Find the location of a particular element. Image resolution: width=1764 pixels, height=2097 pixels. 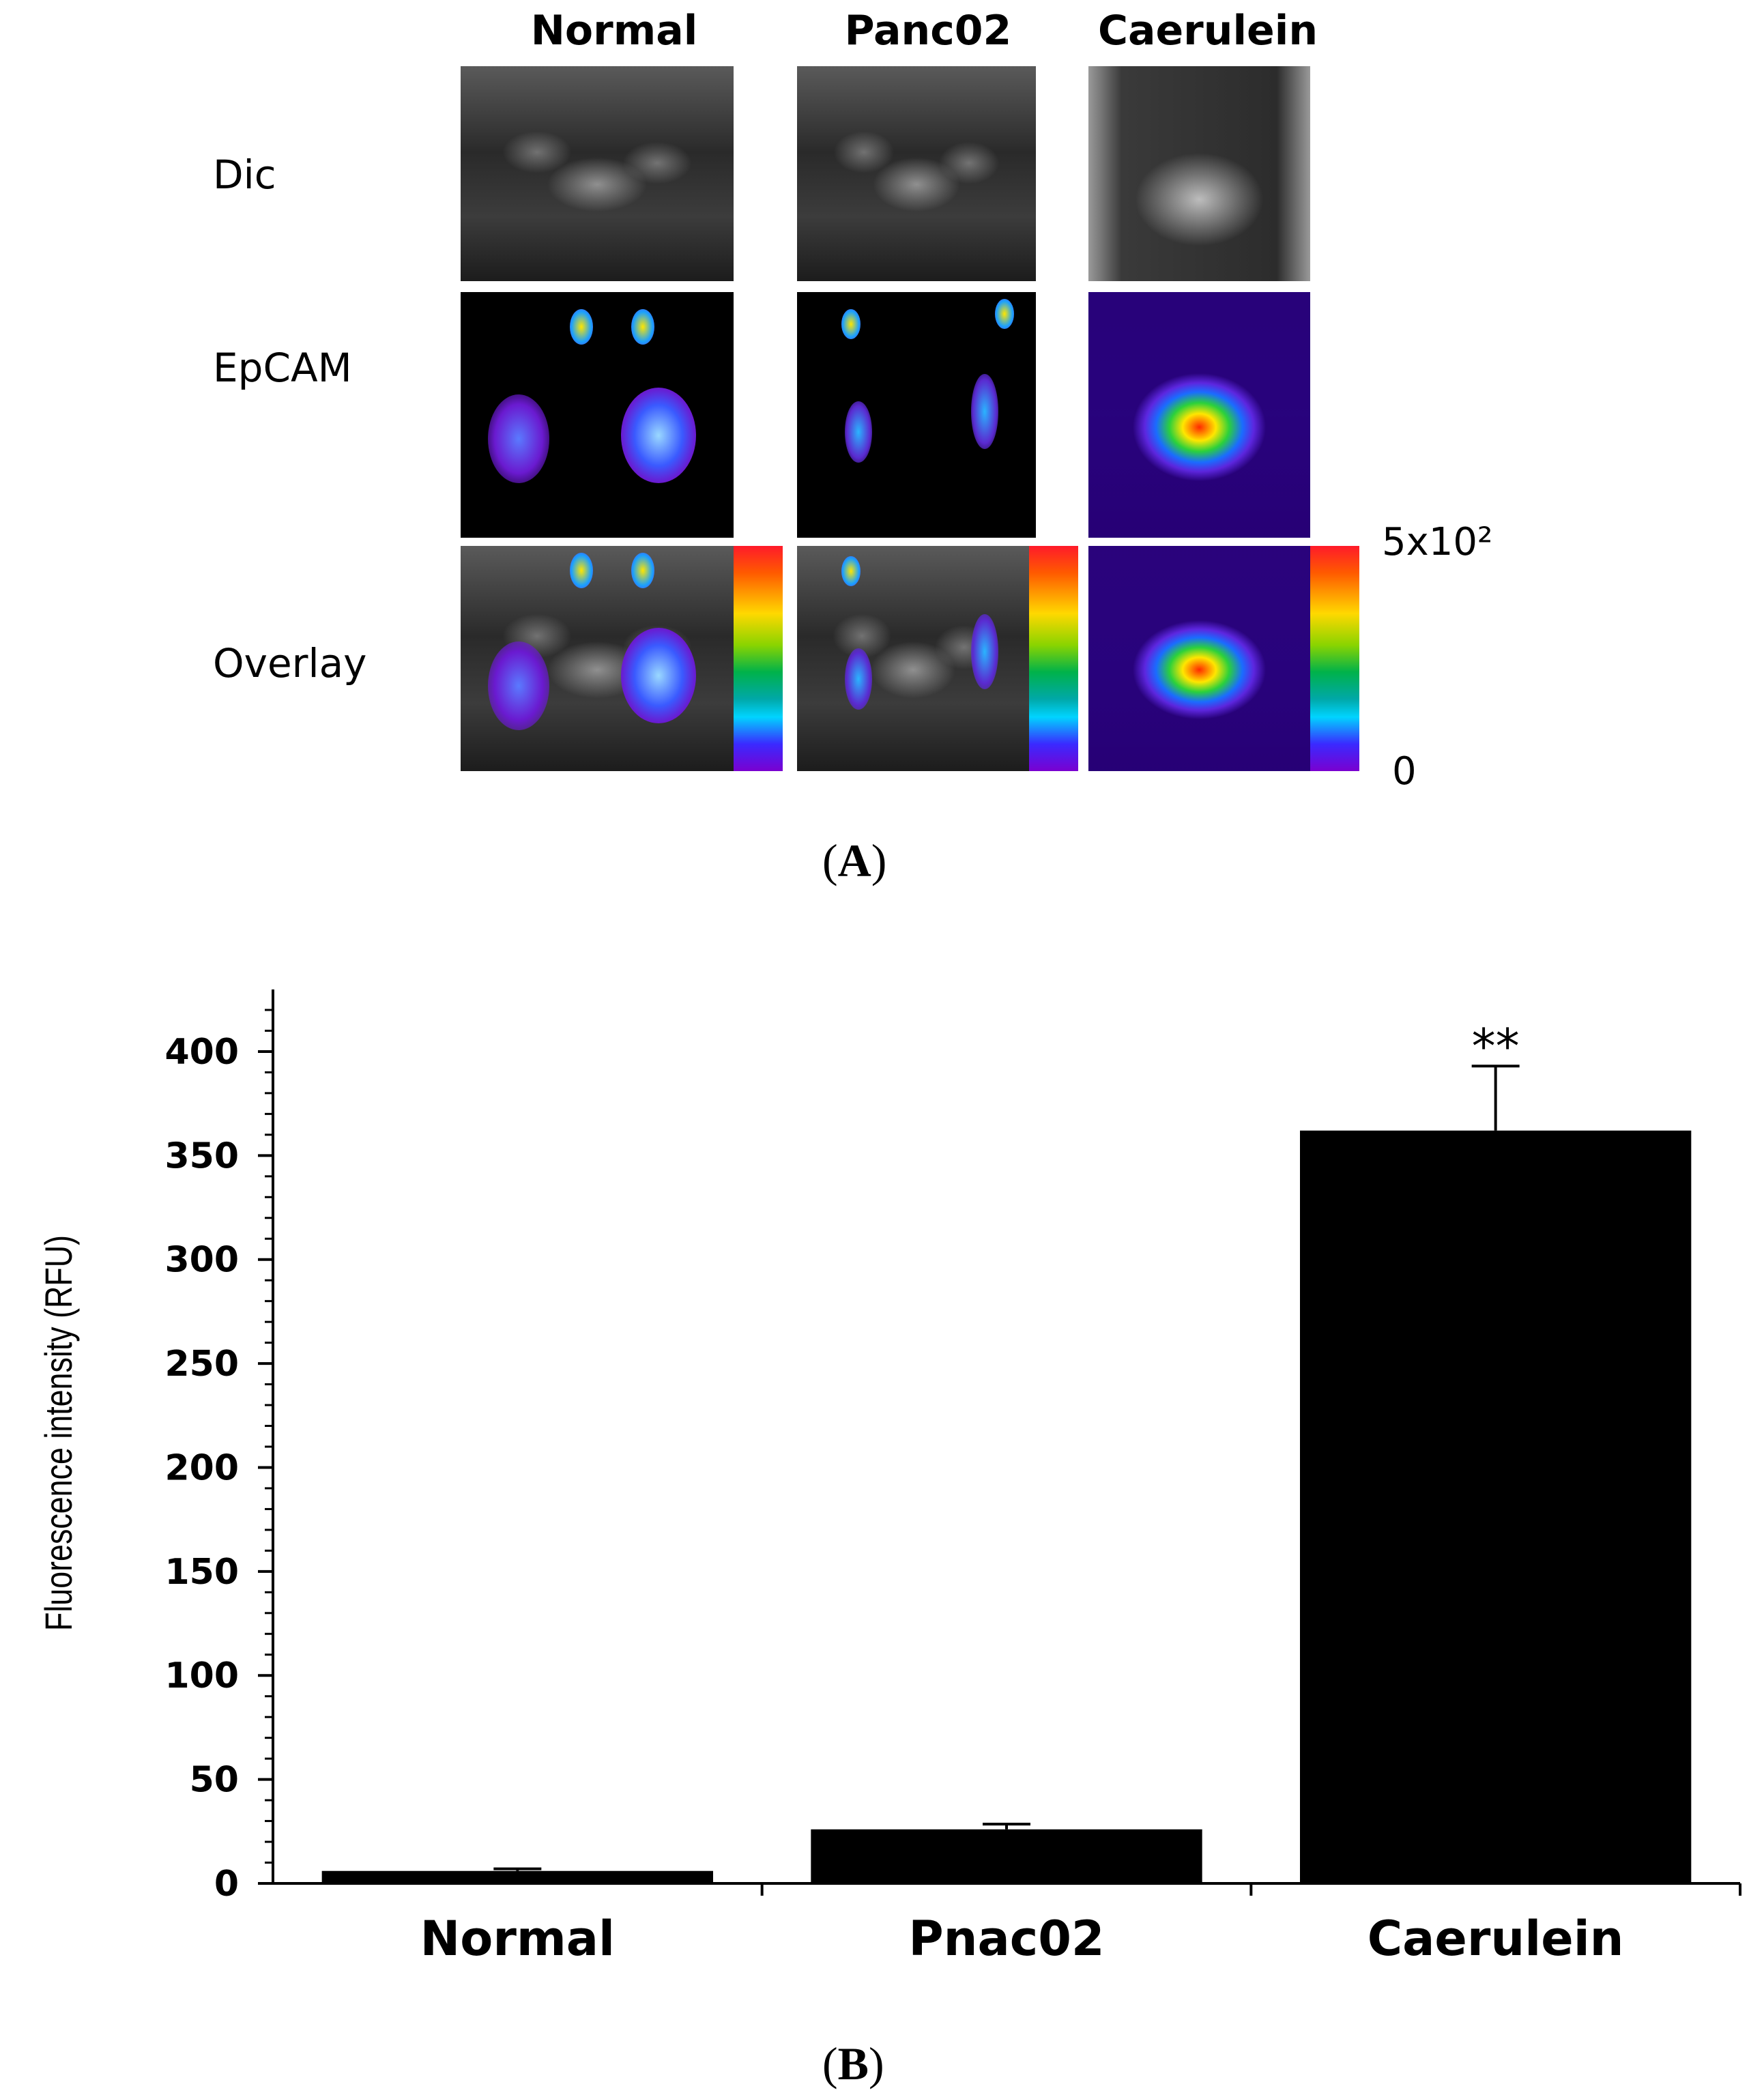

x-tick-label: Normal is located at coordinates (517, 1939).